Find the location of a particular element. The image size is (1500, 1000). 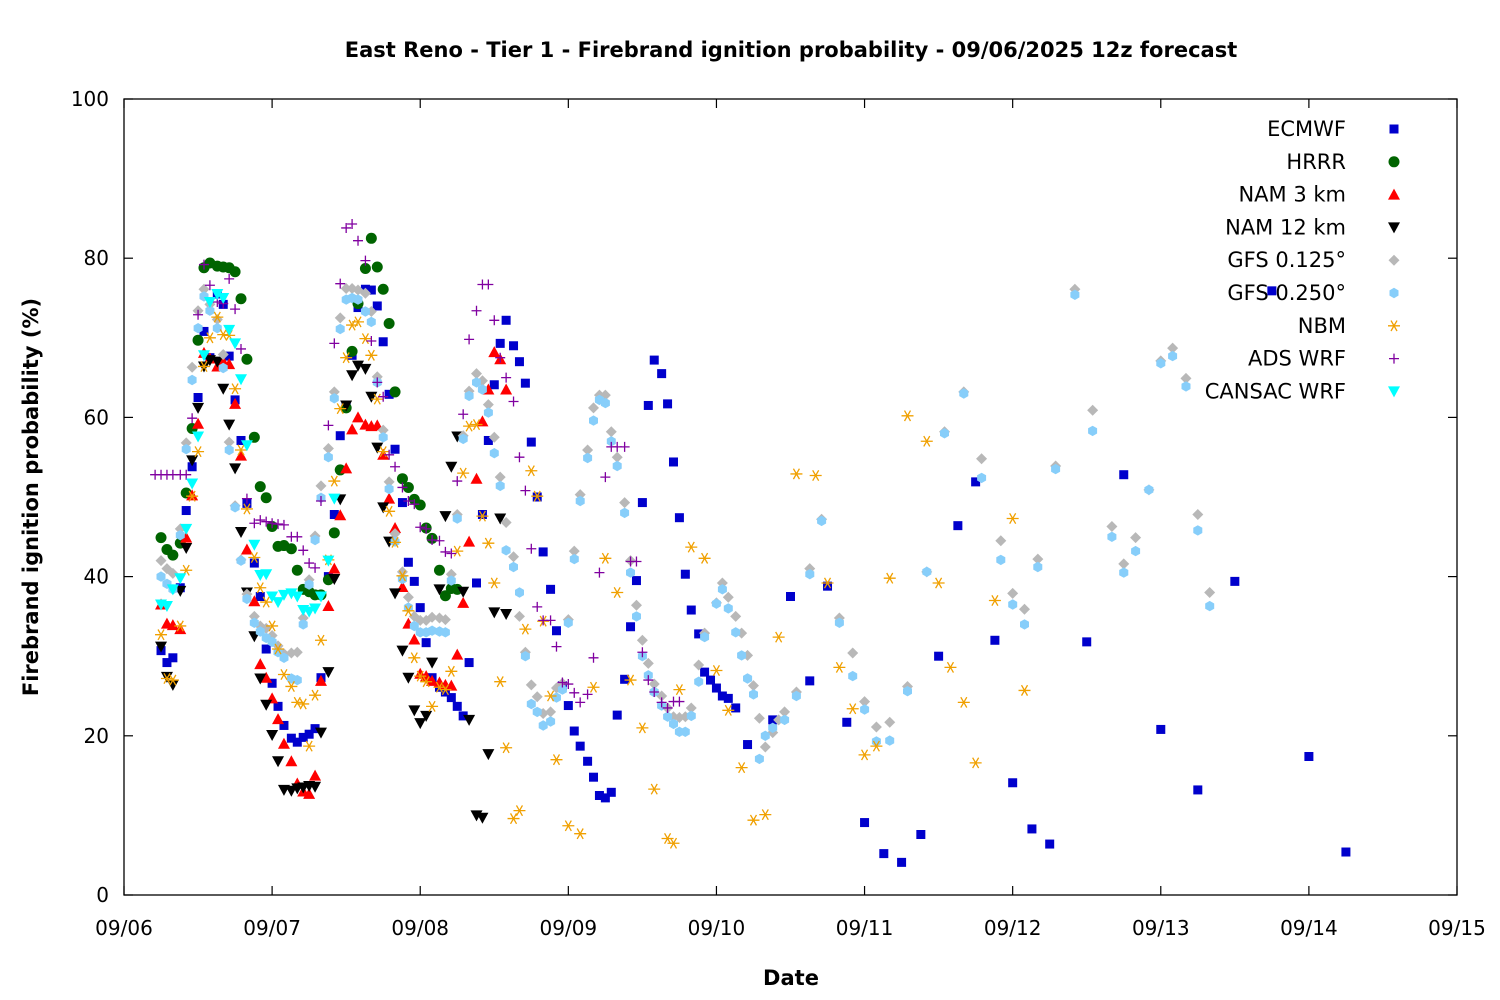

legend-label: GFS 0.250° is located at coordinates (1286, 293).